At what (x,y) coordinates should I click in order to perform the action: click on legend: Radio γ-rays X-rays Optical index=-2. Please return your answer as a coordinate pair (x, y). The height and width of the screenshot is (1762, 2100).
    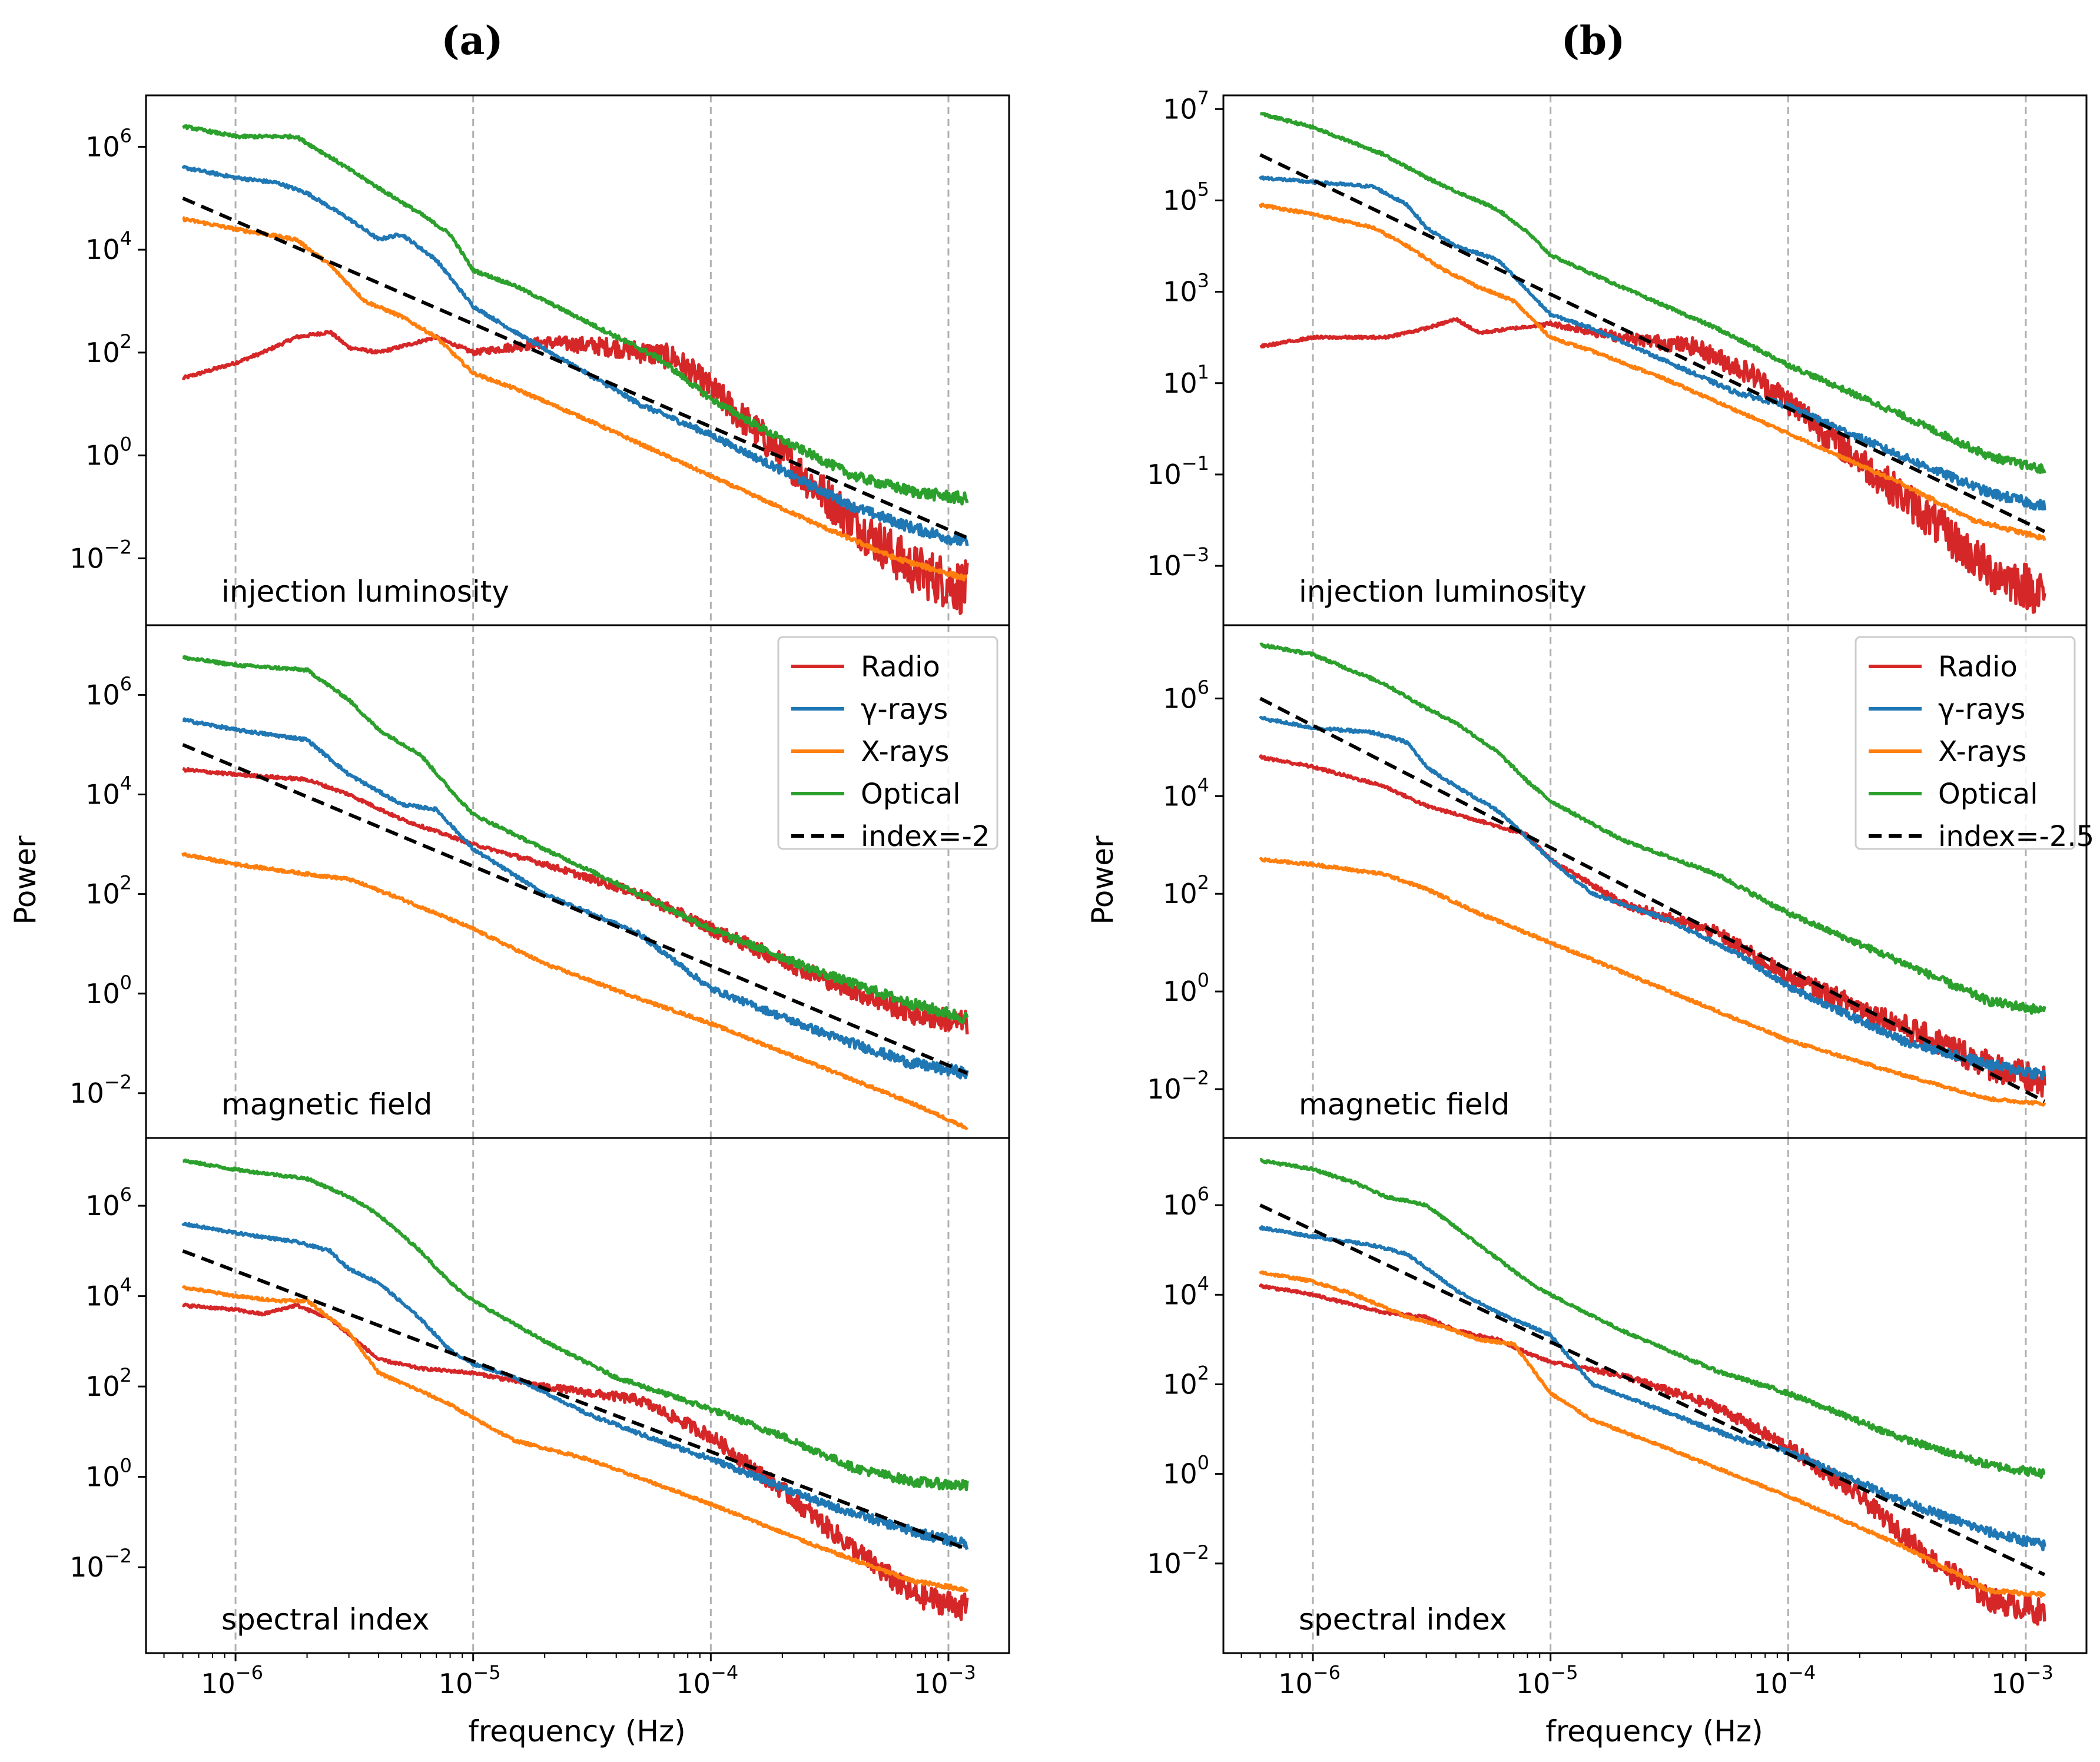
    Looking at the image, I should click on (887, 745).